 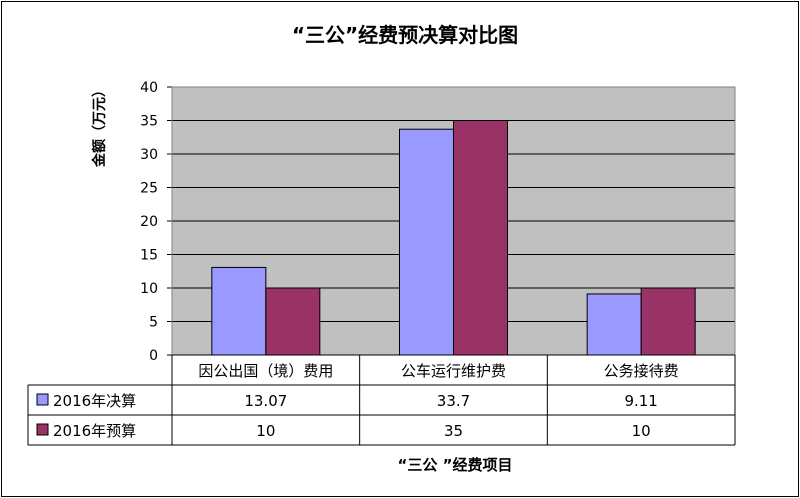 I want to click on y-tick-label: 0, so click(x=153, y=356).